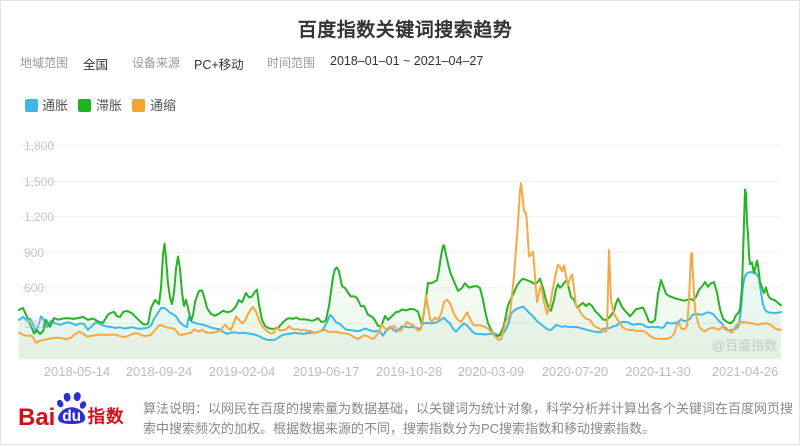  I want to click on svg-text: Bai, so click(37, 417).